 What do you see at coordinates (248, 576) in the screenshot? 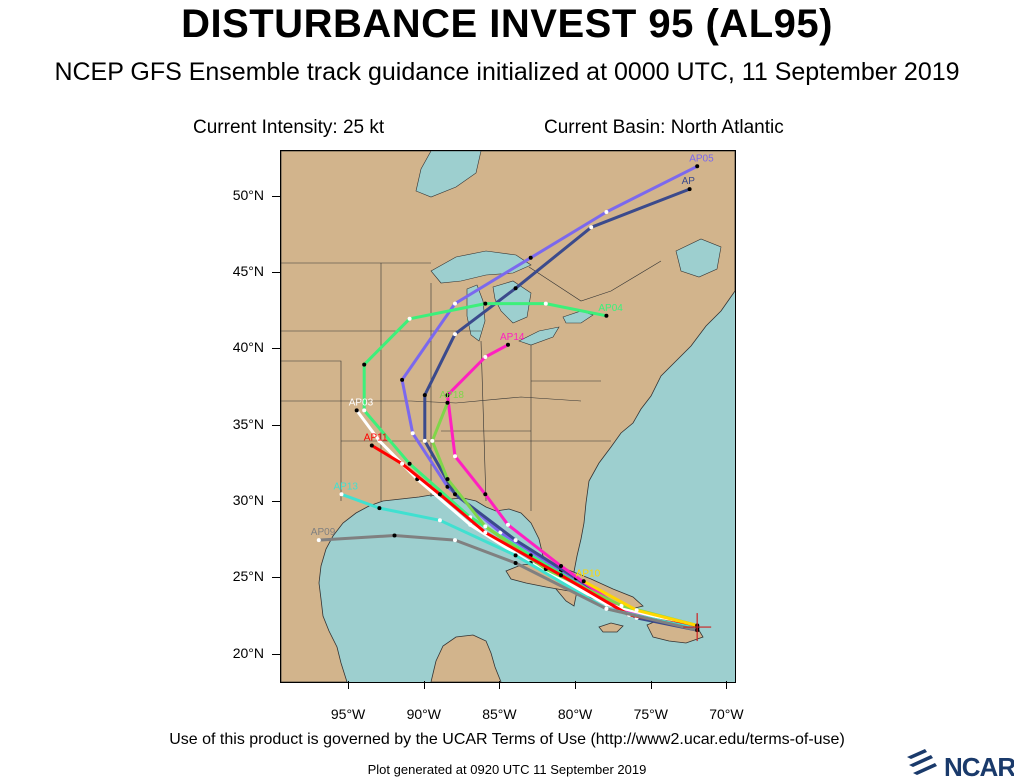
I see `lat-label: 25°N` at bounding box center [248, 576].